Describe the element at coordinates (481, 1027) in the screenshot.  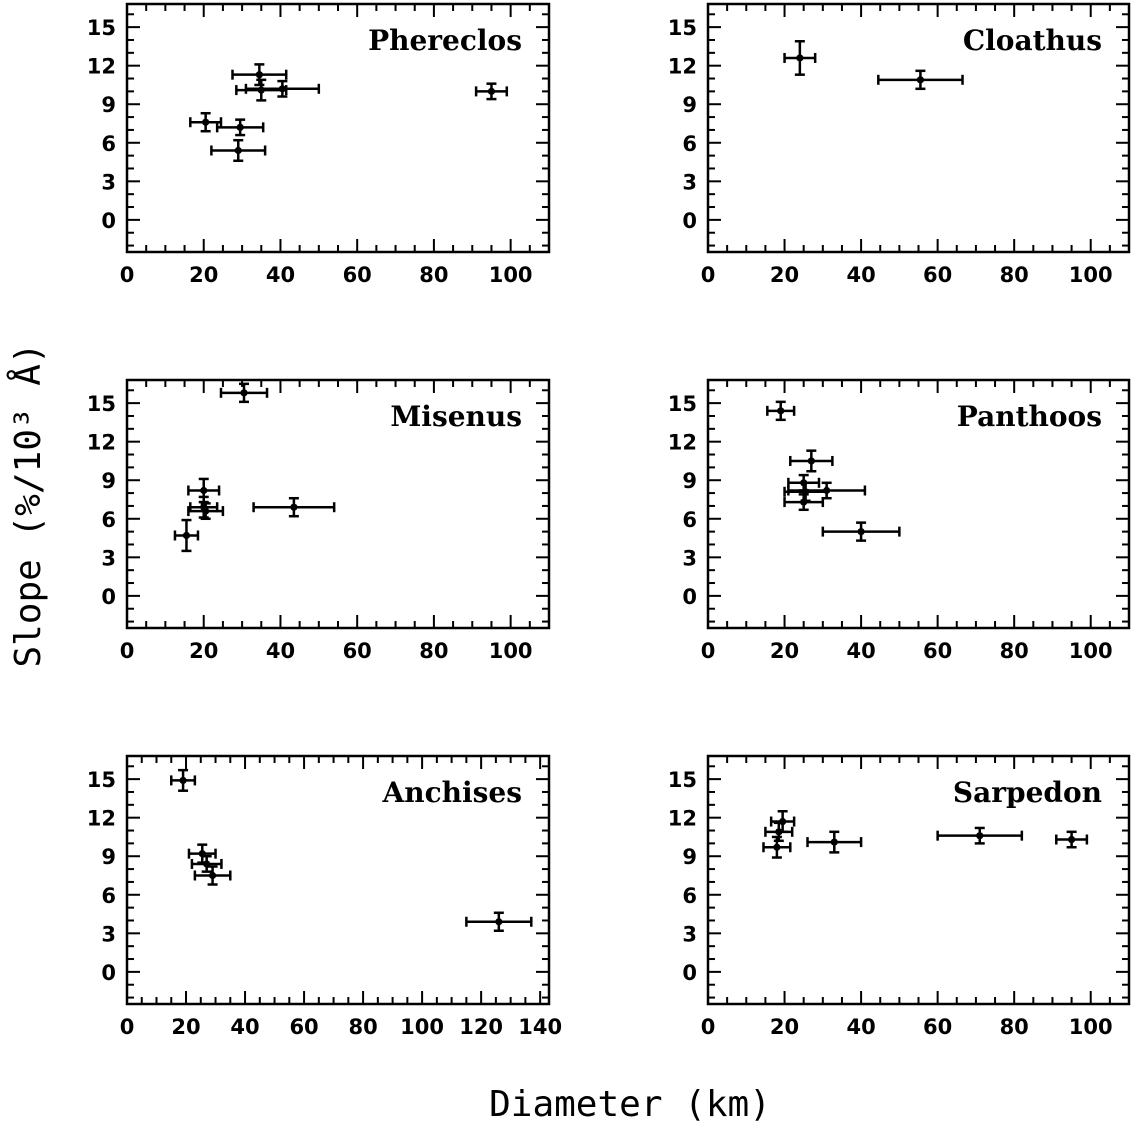
I see `x-tick-label: 120` at that location.